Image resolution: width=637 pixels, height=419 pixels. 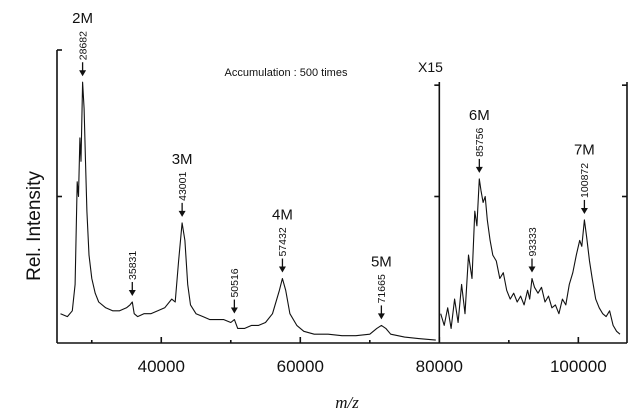 I want to click on peak-oligomer-label: 5M, so click(x=381, y=261).